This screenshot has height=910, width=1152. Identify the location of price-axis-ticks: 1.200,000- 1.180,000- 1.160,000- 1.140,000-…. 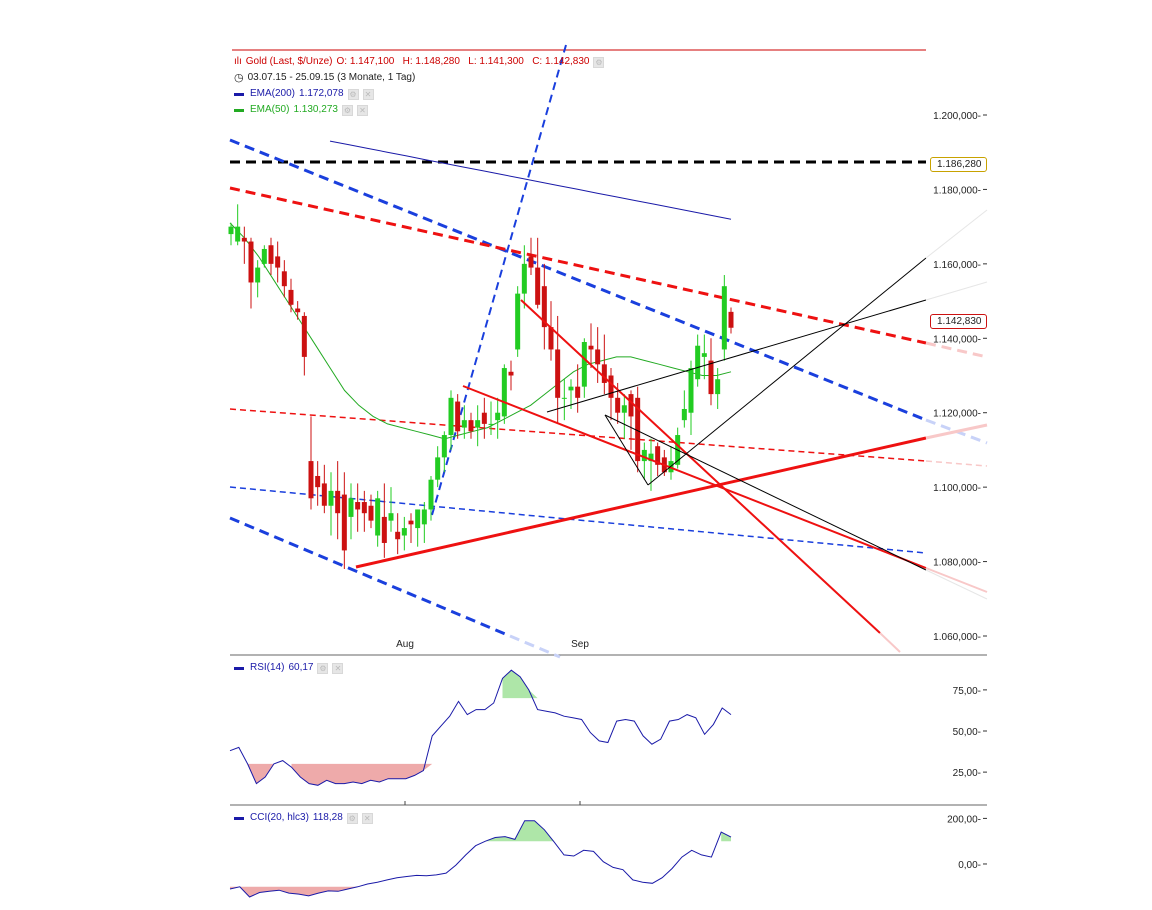
(960, 377).